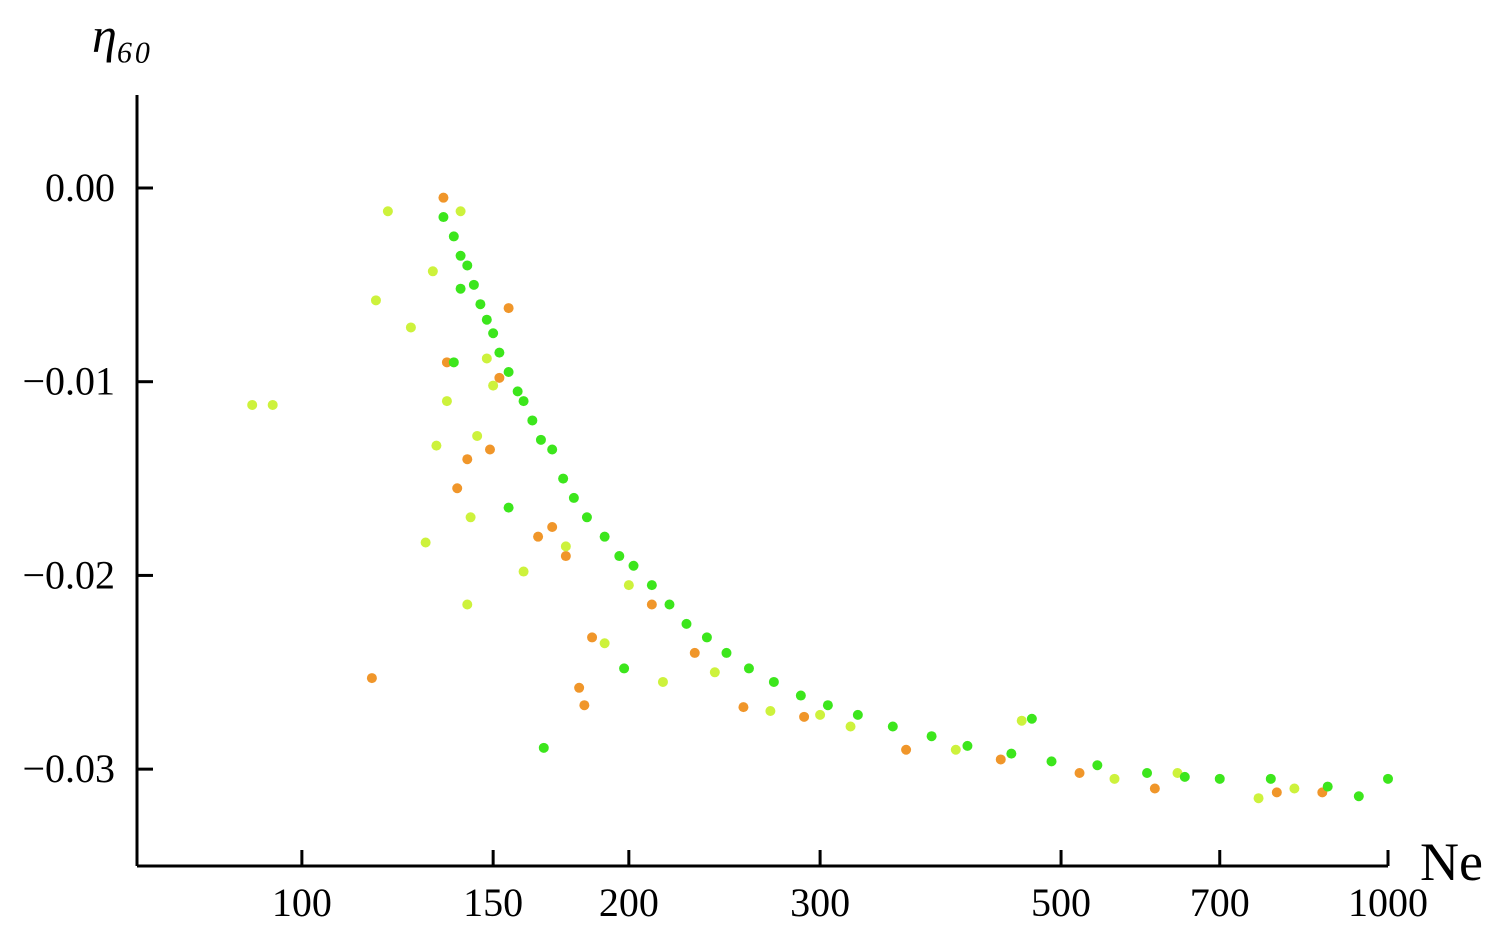 The height and width of the screenshot is (928, 1500). I want to click on x-tick-label: 1000, so click(1388, 902).